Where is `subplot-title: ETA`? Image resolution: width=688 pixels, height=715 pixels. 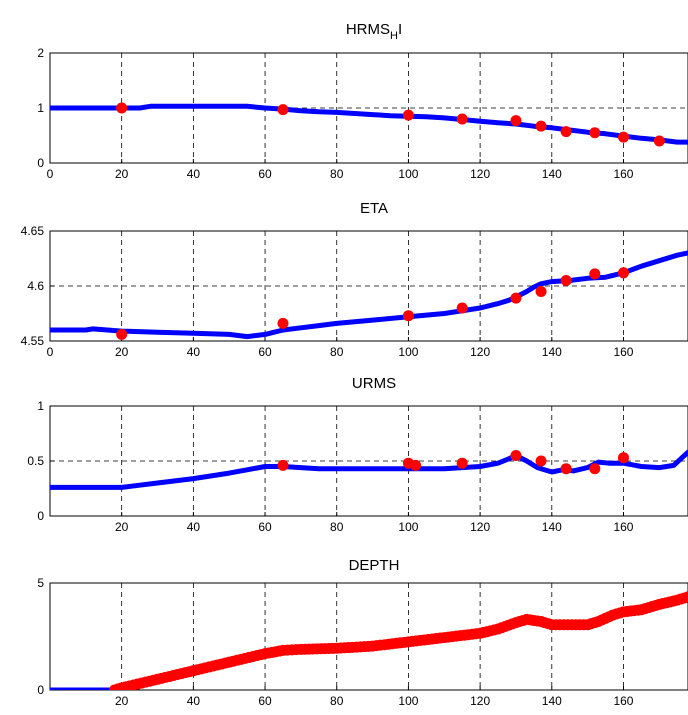 subplot-title: ETA is located at coordinates (374, 208).